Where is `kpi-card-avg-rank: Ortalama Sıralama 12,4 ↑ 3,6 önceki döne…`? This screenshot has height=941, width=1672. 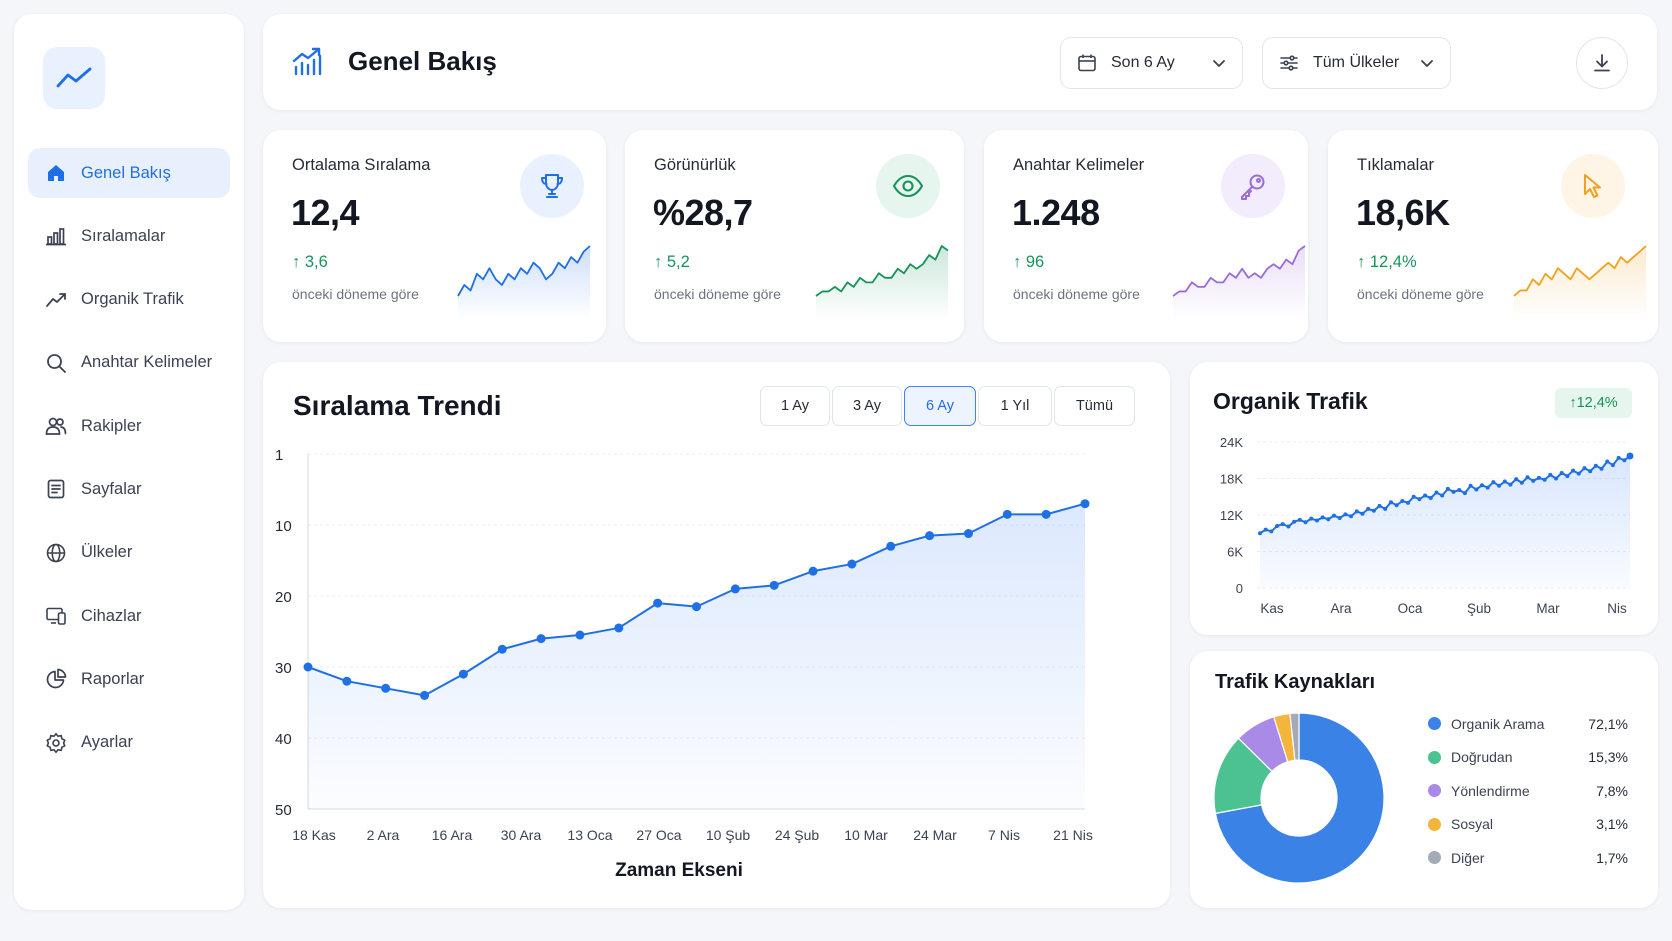 kpi-card-avg-rank: Ortalama Sıralama 12,4 ↑ 3,6 önceki döne… is located at coordinates (434, 236).